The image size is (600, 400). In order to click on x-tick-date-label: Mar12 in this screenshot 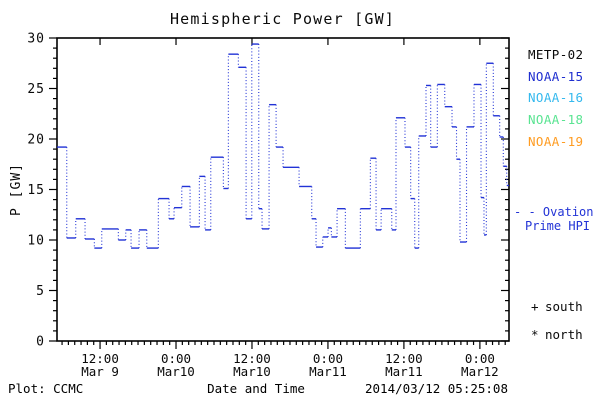, I will do `click(480, 371)`.